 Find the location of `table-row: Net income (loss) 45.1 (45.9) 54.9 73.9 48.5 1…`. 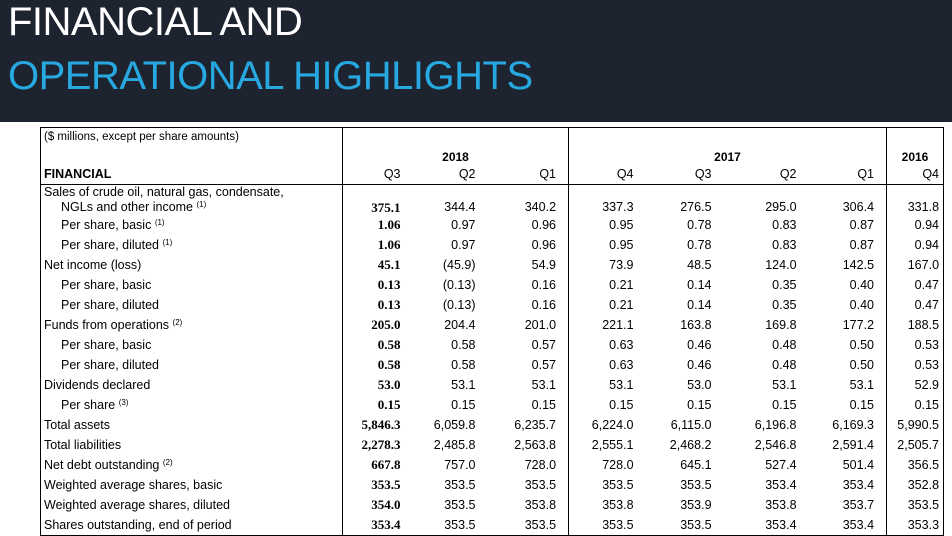

table-row: Net income (loss) 45.1 (45.9) 54.9 73.9 48.5 1… is located at coordinates (492, 265).